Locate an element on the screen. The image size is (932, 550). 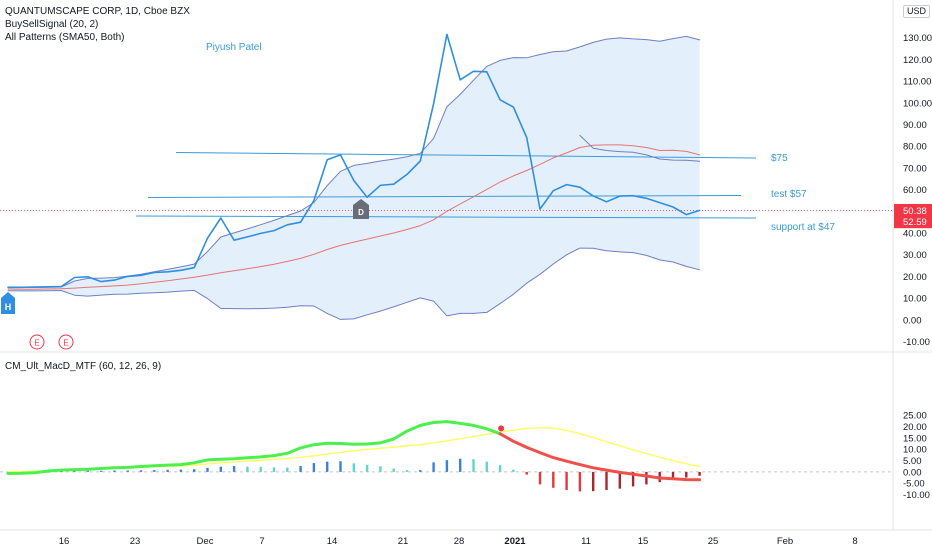
macd-tick-label: 5.00 is located at coordinates (912, 461).